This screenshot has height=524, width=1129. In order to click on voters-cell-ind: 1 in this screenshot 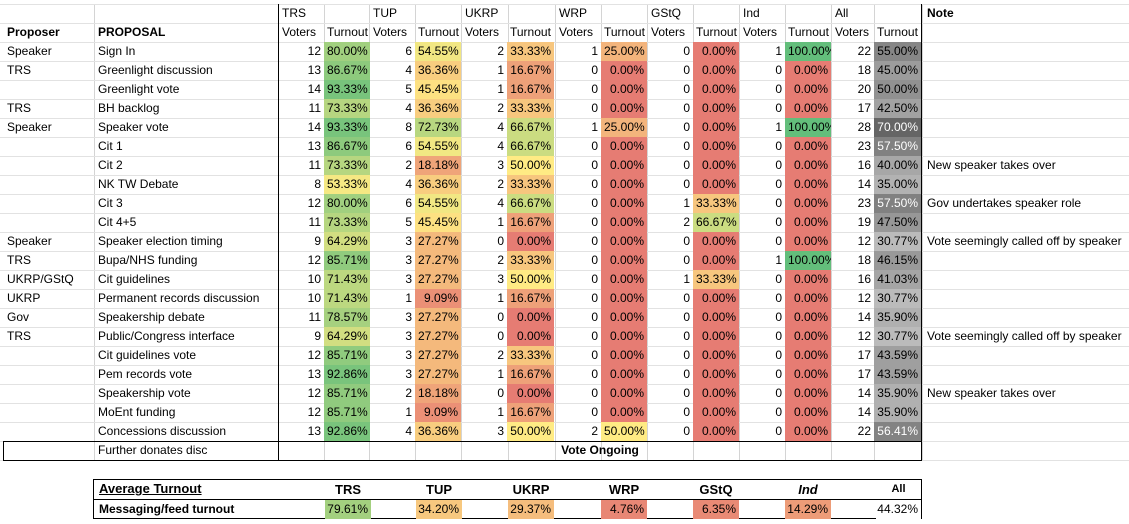, I will do `click(778, 127)`.